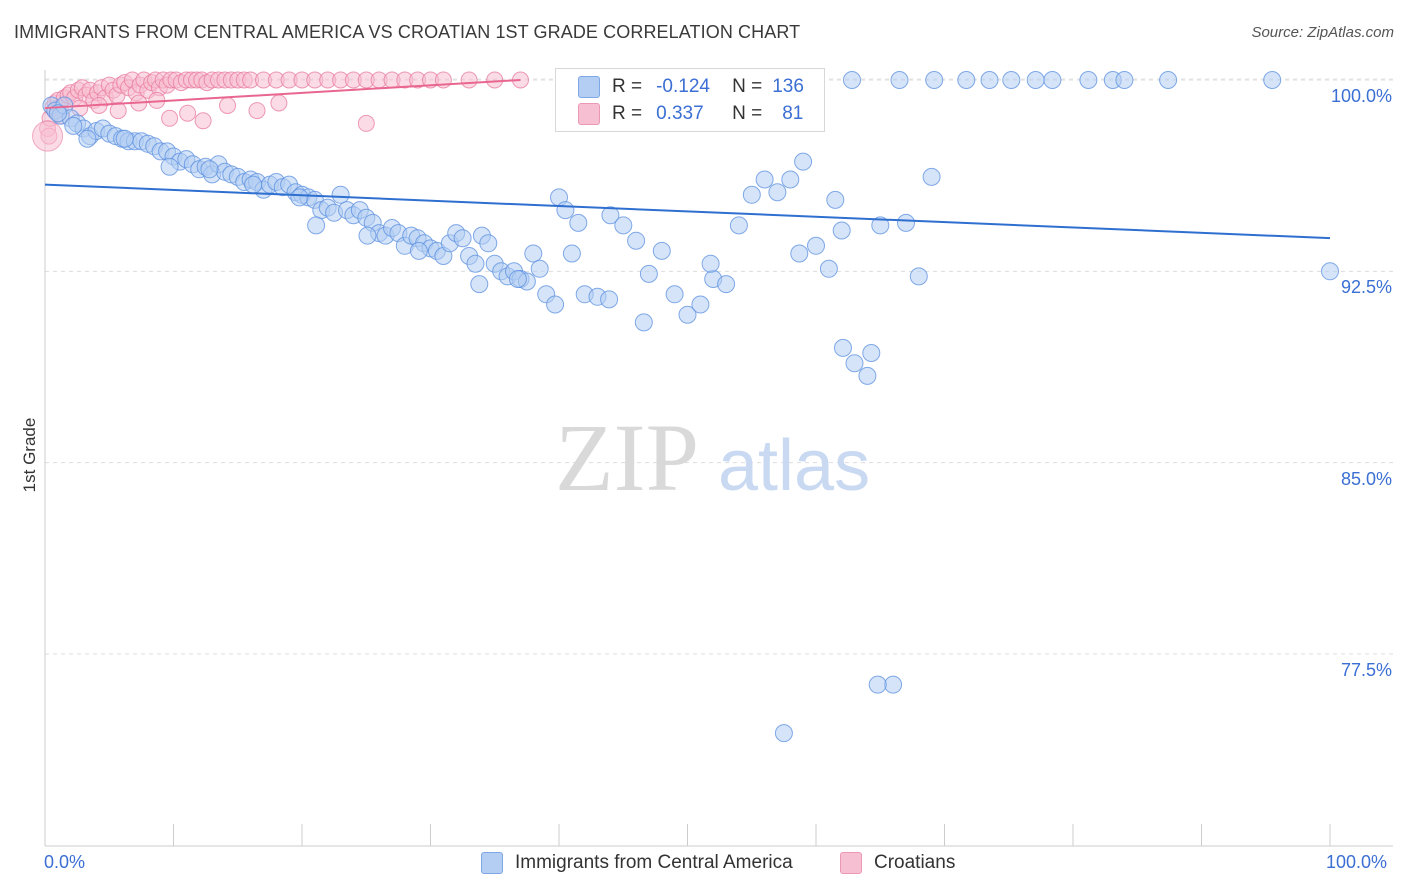  What do you see at coordinates (627, 457) in the screenshot?
I see `watermark-zip: ZIP` at bounding box center [627, 457].